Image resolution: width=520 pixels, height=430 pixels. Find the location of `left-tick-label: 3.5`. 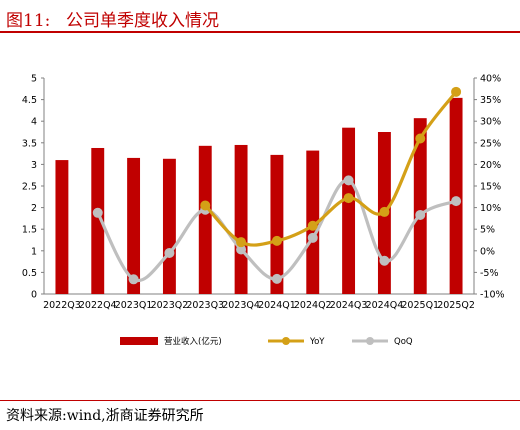

left-tick-label: 3.5 is located at coordinates (29, 143).